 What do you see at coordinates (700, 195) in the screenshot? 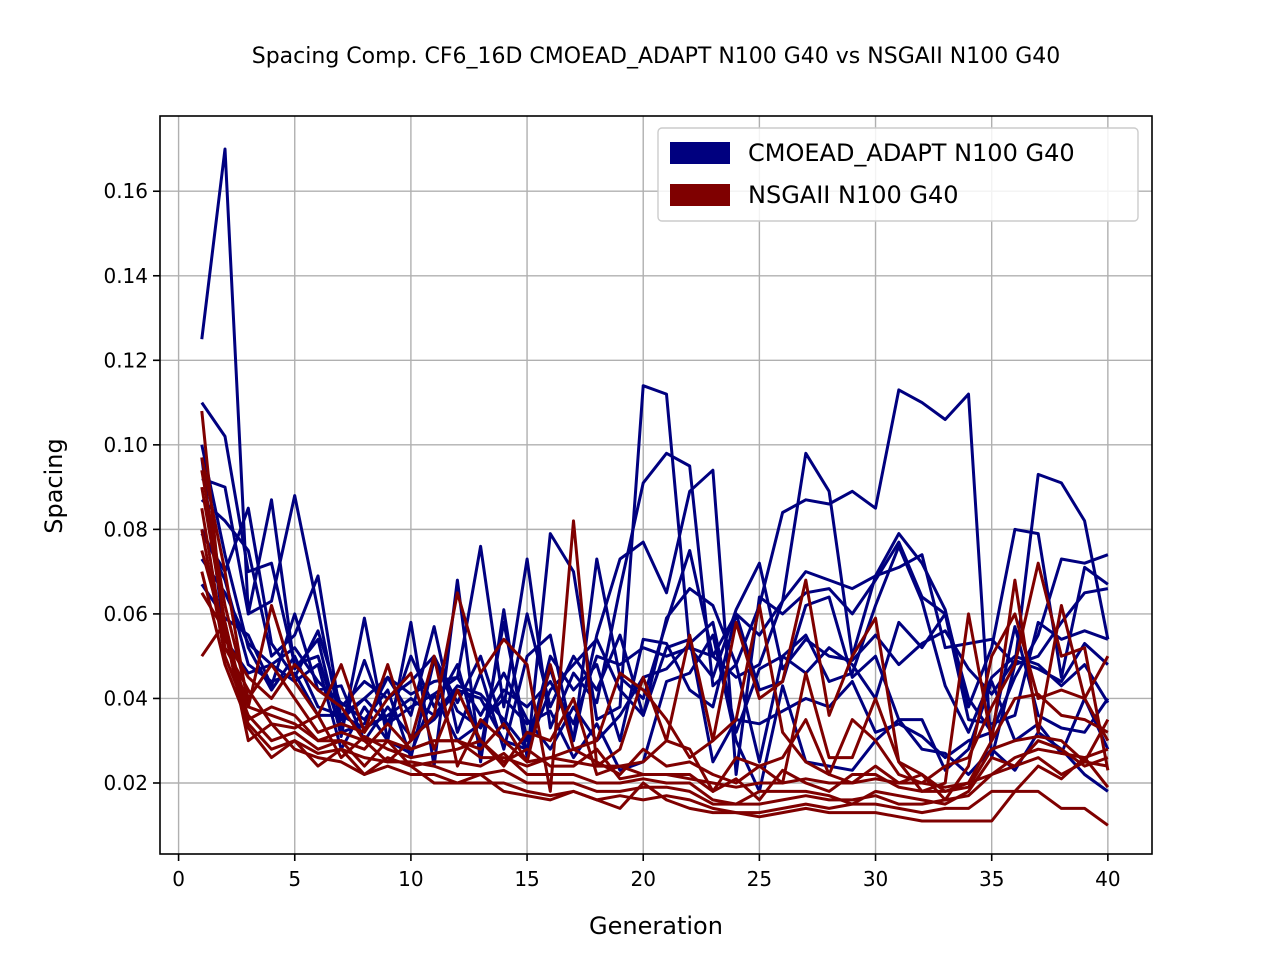
I see `legend-swatch-nsgaii` at bounding box center [700, 195].